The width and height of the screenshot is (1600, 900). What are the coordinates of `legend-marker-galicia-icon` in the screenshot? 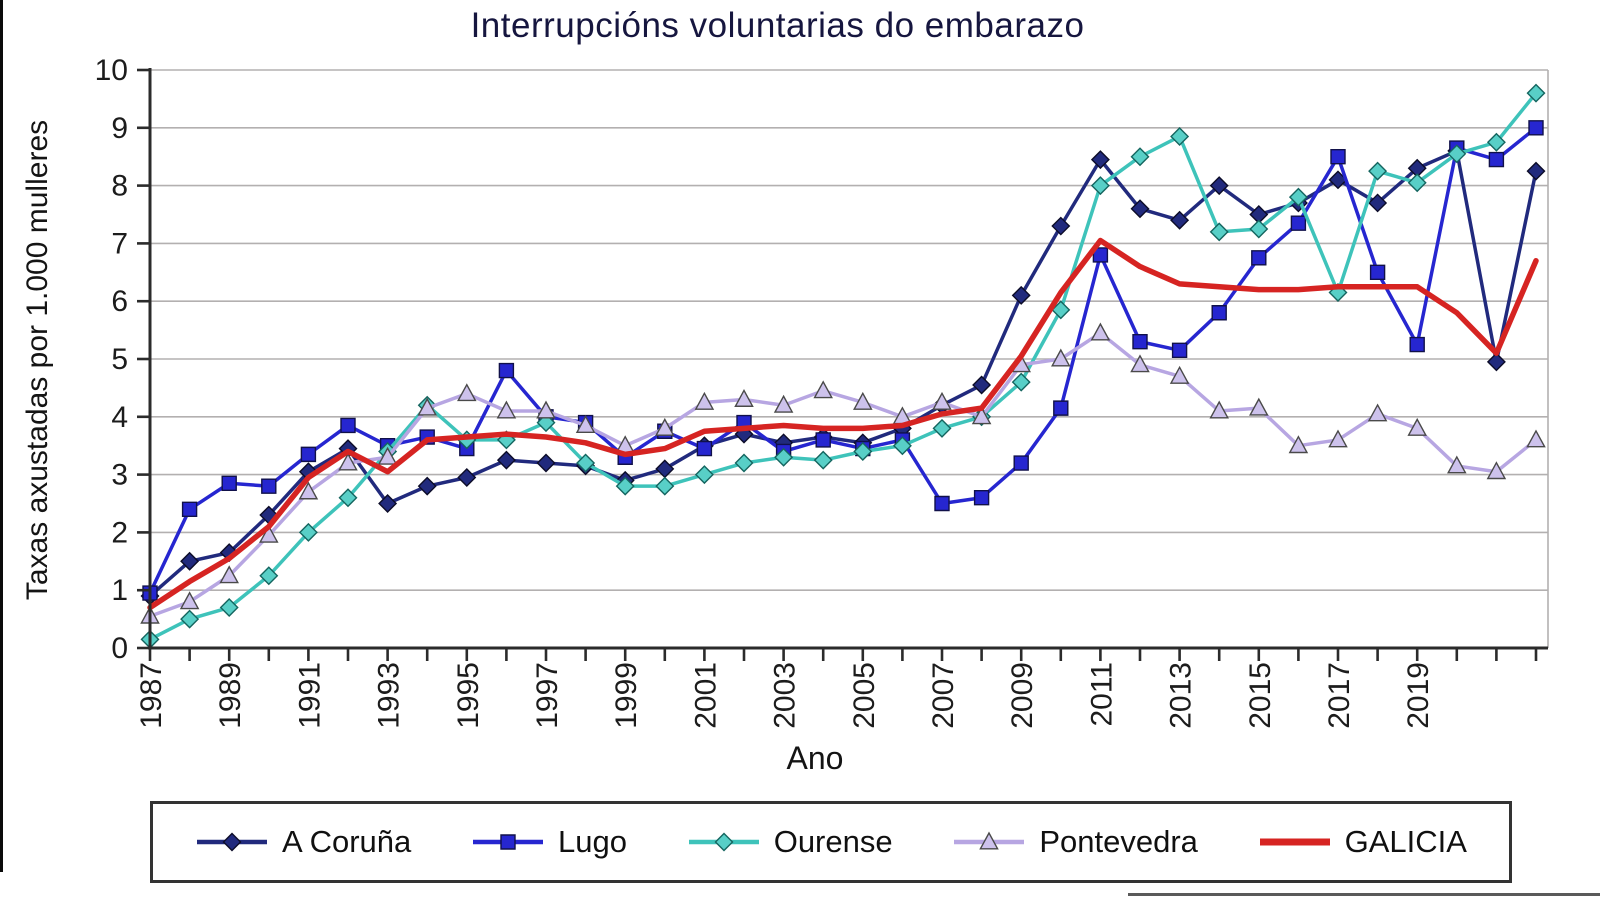 It's located at (1294, 842).